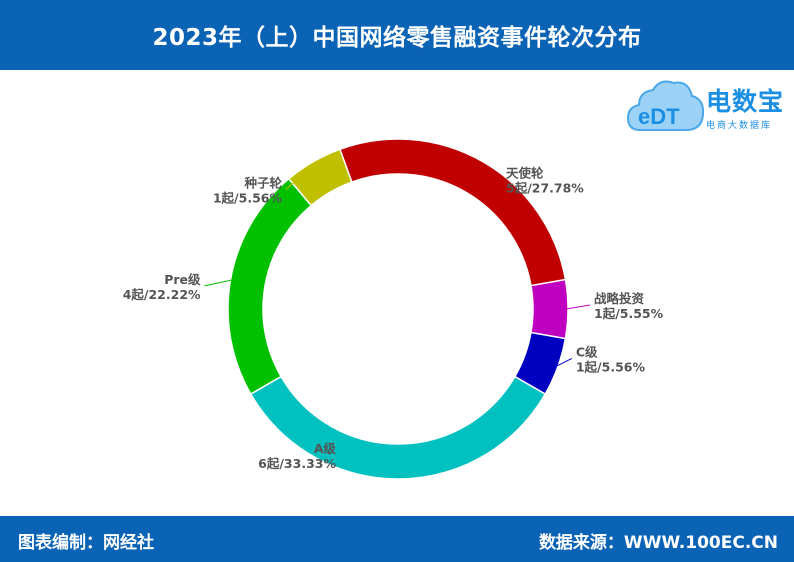 The width and height of the screenshot is (794, 562). What do you see at coordinates (452, 212) in the screenshot?
I see `slice-天使轮` at bounding box center [452, 212].